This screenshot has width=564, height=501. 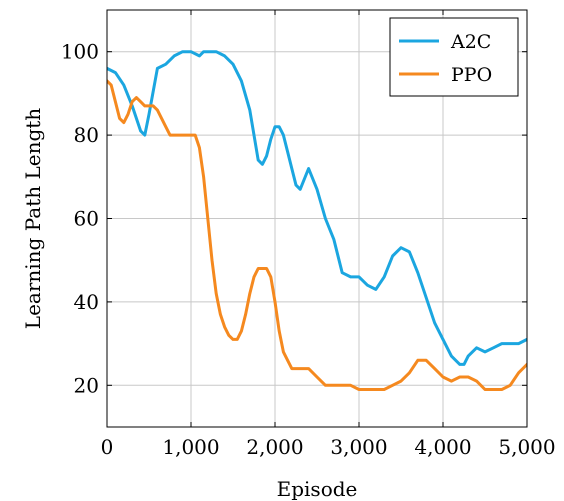 What do you see at coordinates (107, 447) in the screenshot?
I see `x-tick-label: 0` at bounding box center [107, 447].